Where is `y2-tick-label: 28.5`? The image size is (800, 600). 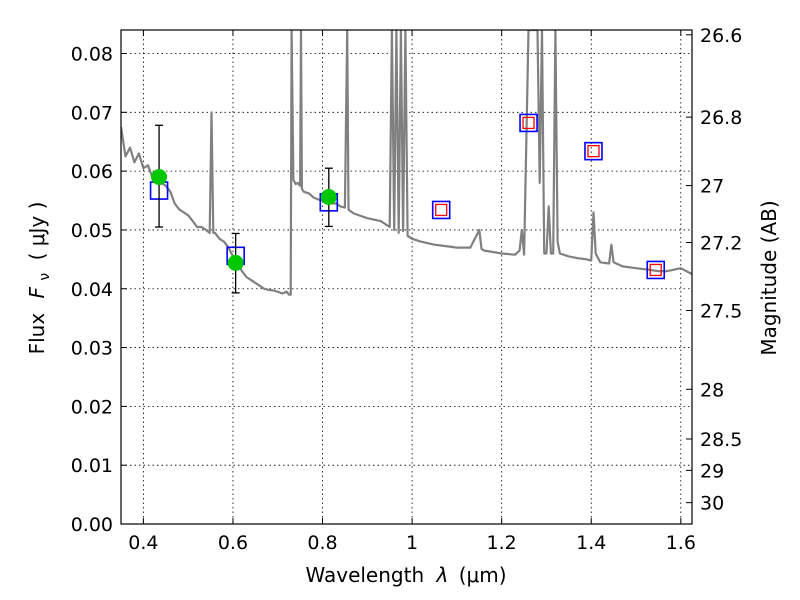
y2-tick-label: 28.5 is located at coordinates (721, 440).